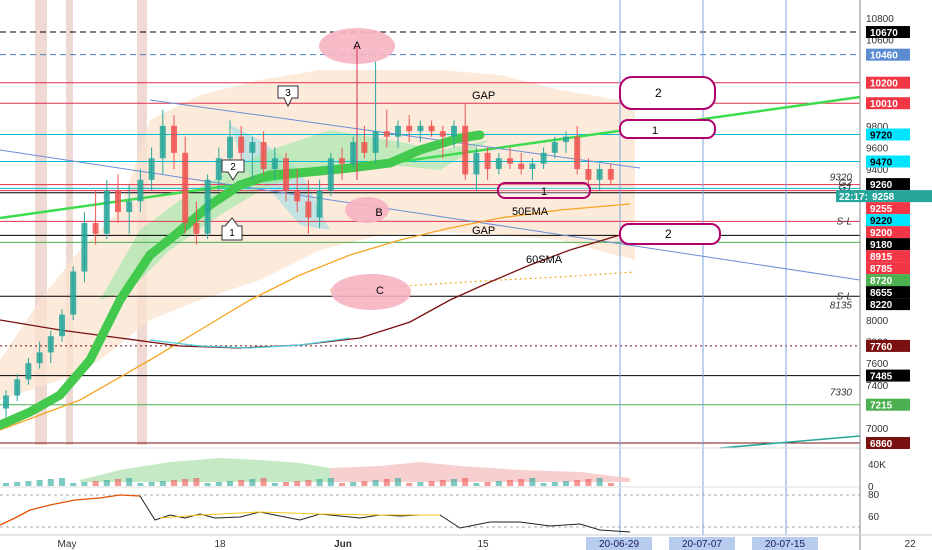 The height and width of the screenshot is (550, 932). I want to click on axis-note: 8135, so click(841, 305).